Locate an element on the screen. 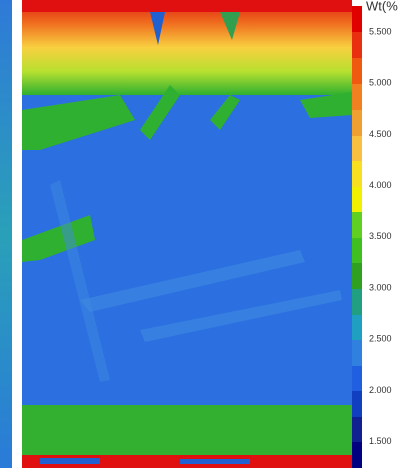 Image resolution: width=409 pixels, height=468 pixels. left-map is located at coordinates (6, 234).